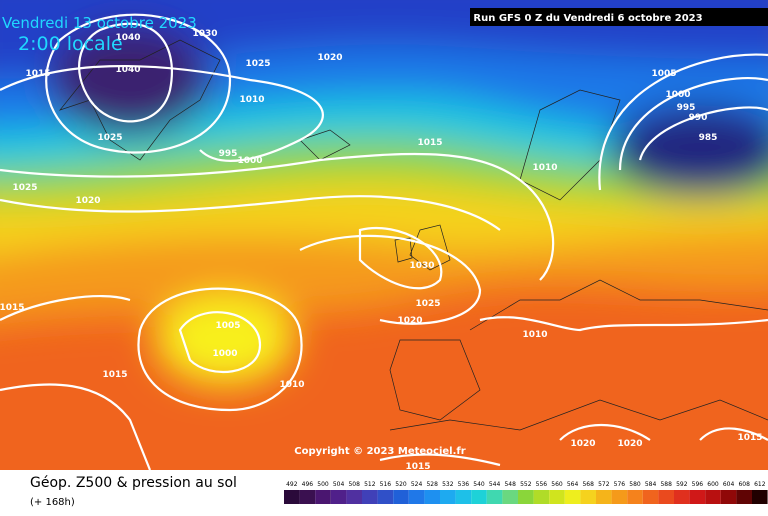  Describe the element at coordinates (495, 484) in the screenshot. I see `scale-label: 544` at that location.